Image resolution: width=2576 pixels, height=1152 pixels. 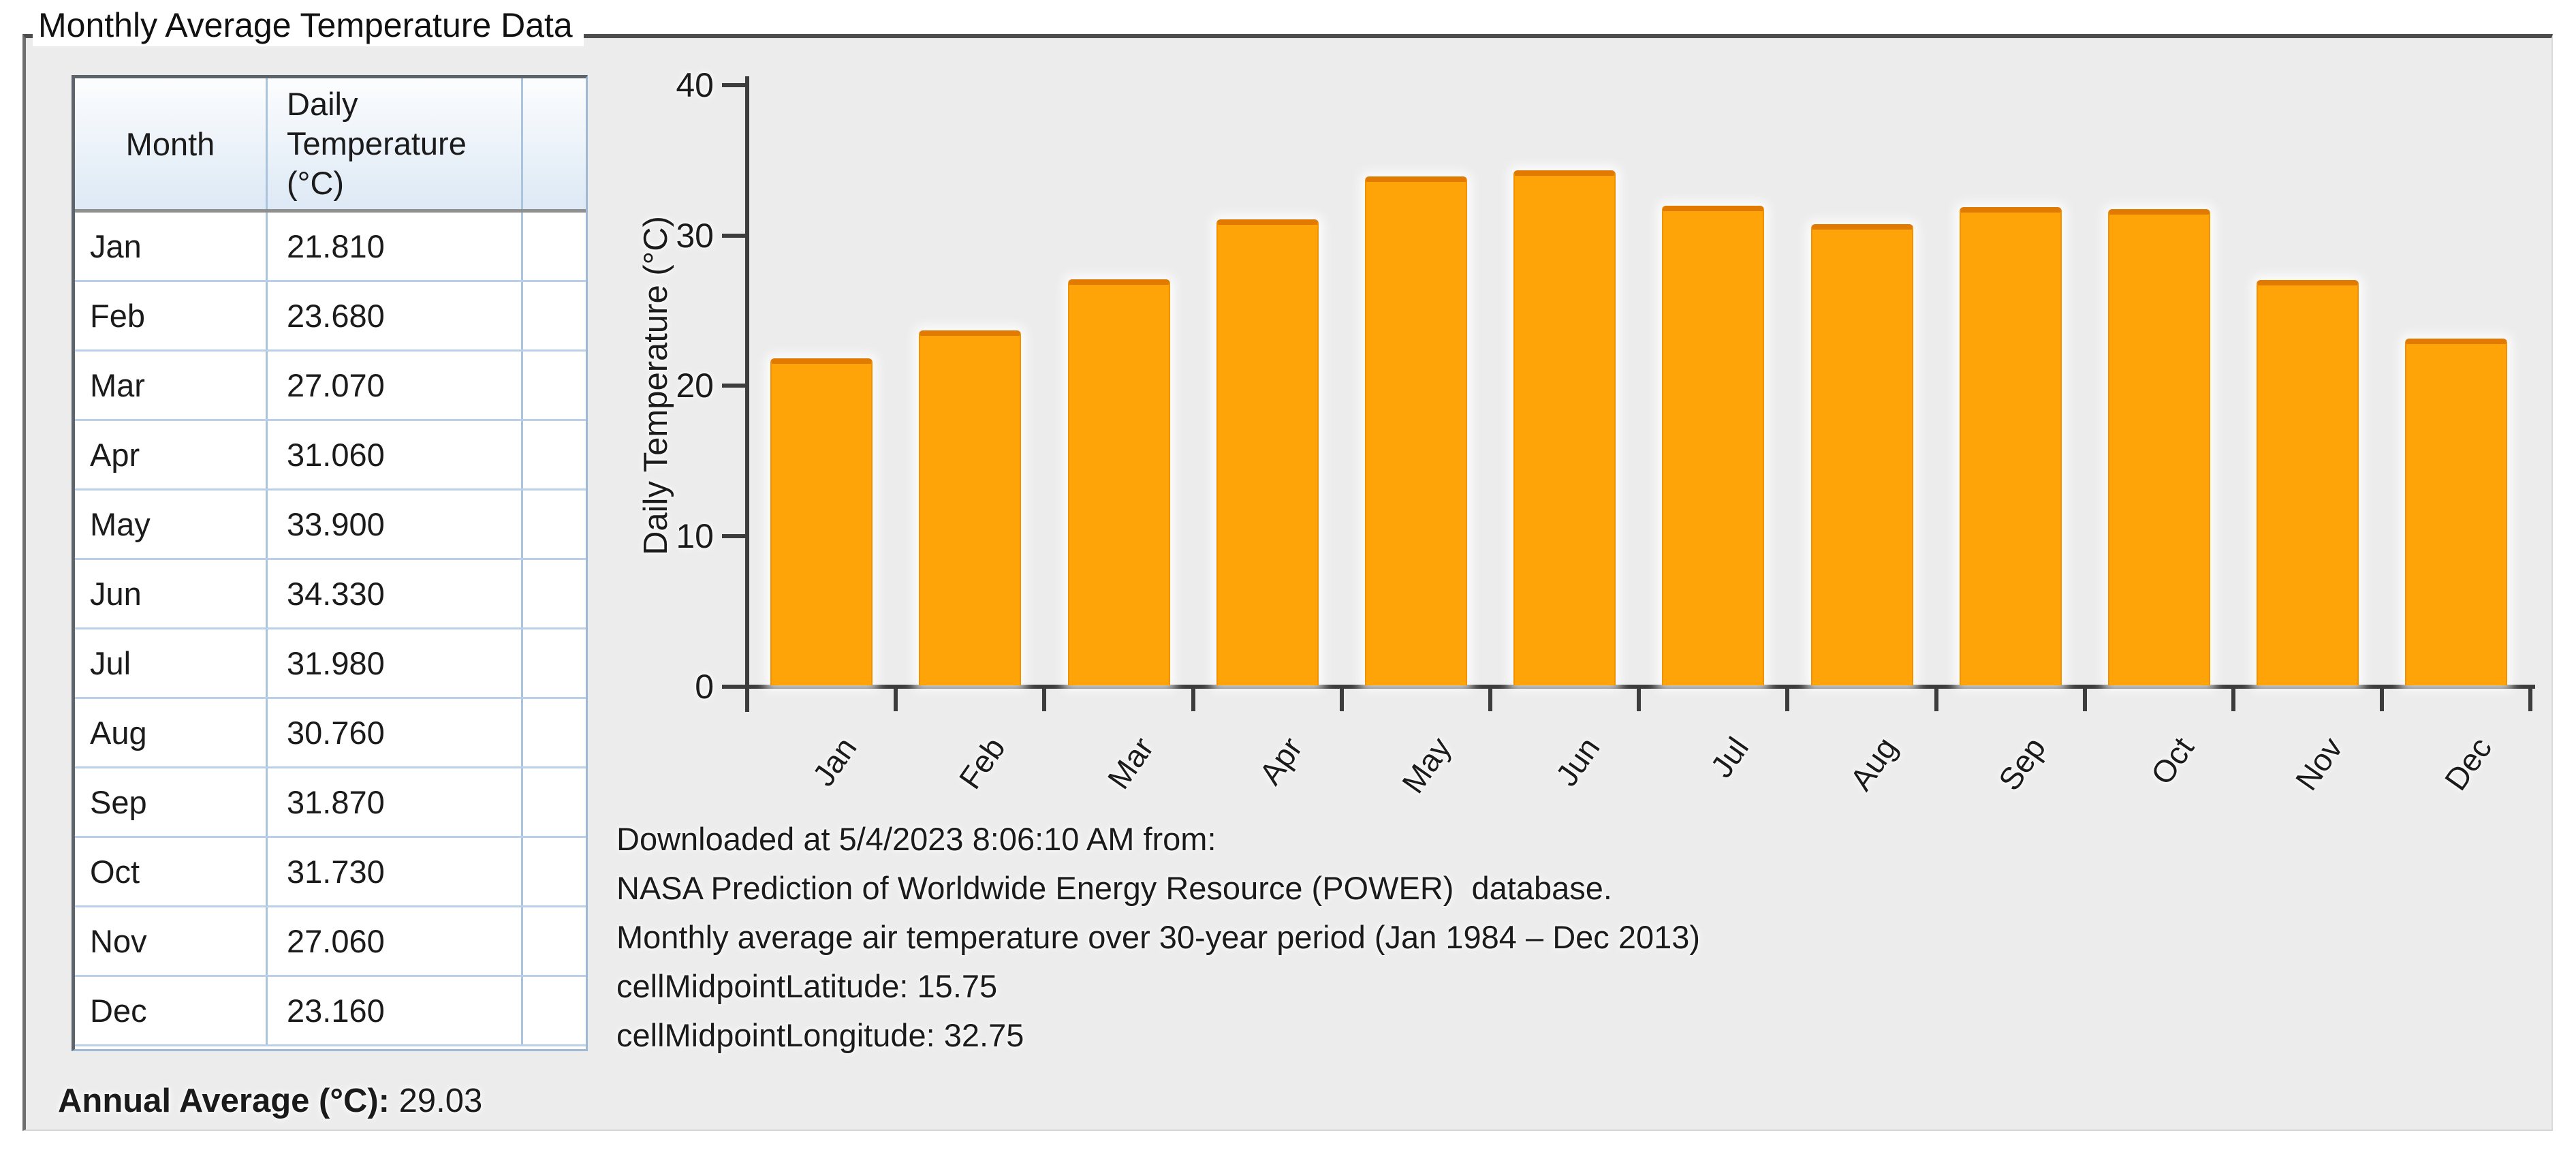 I want to click on month-cell: Aug, so click(x=118, y=733).